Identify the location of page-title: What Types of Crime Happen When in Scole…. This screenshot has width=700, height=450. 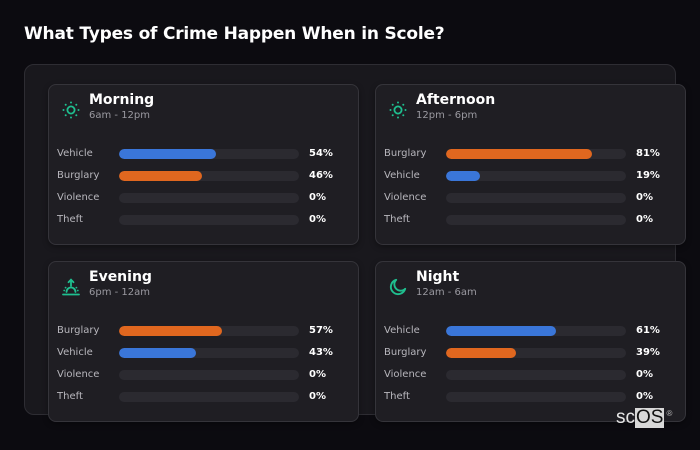
(234, 34).